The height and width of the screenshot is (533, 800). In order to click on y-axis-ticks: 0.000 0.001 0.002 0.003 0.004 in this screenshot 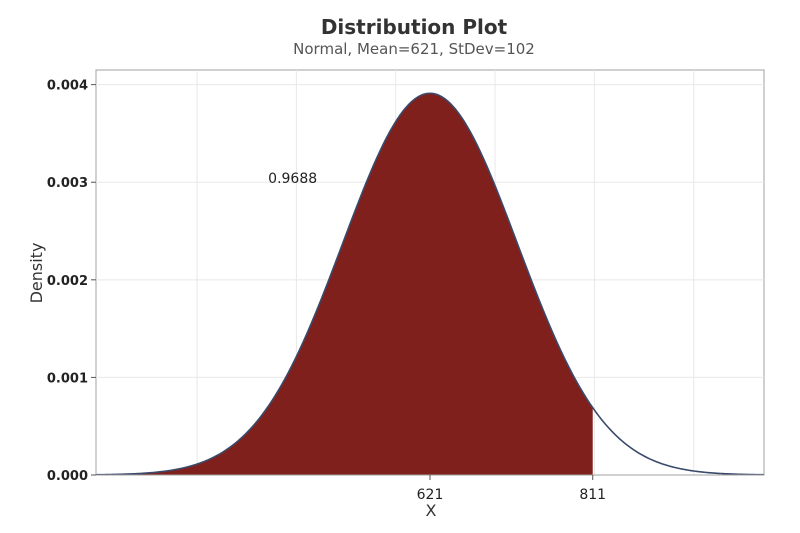, I will do `click(71, 281)`.